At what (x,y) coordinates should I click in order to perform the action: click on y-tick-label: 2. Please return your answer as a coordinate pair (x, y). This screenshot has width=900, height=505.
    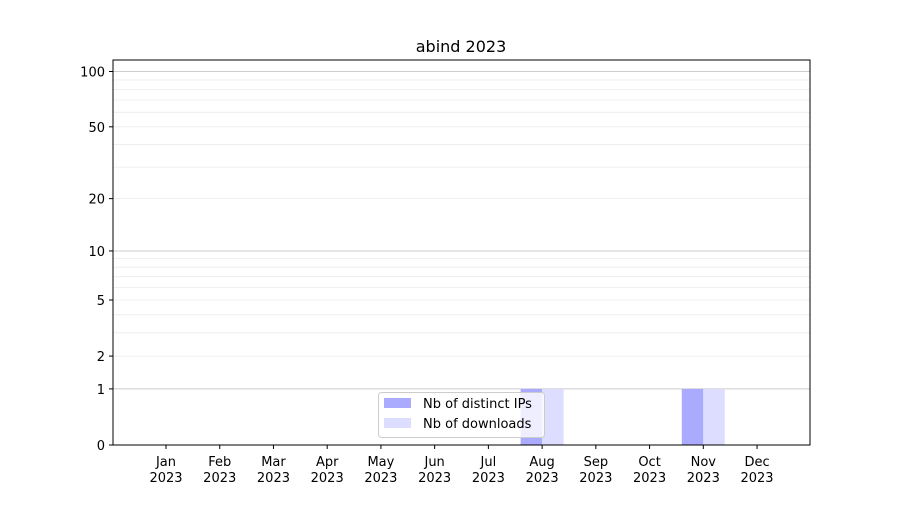
    Looking at the image, I should click on (101, 357).